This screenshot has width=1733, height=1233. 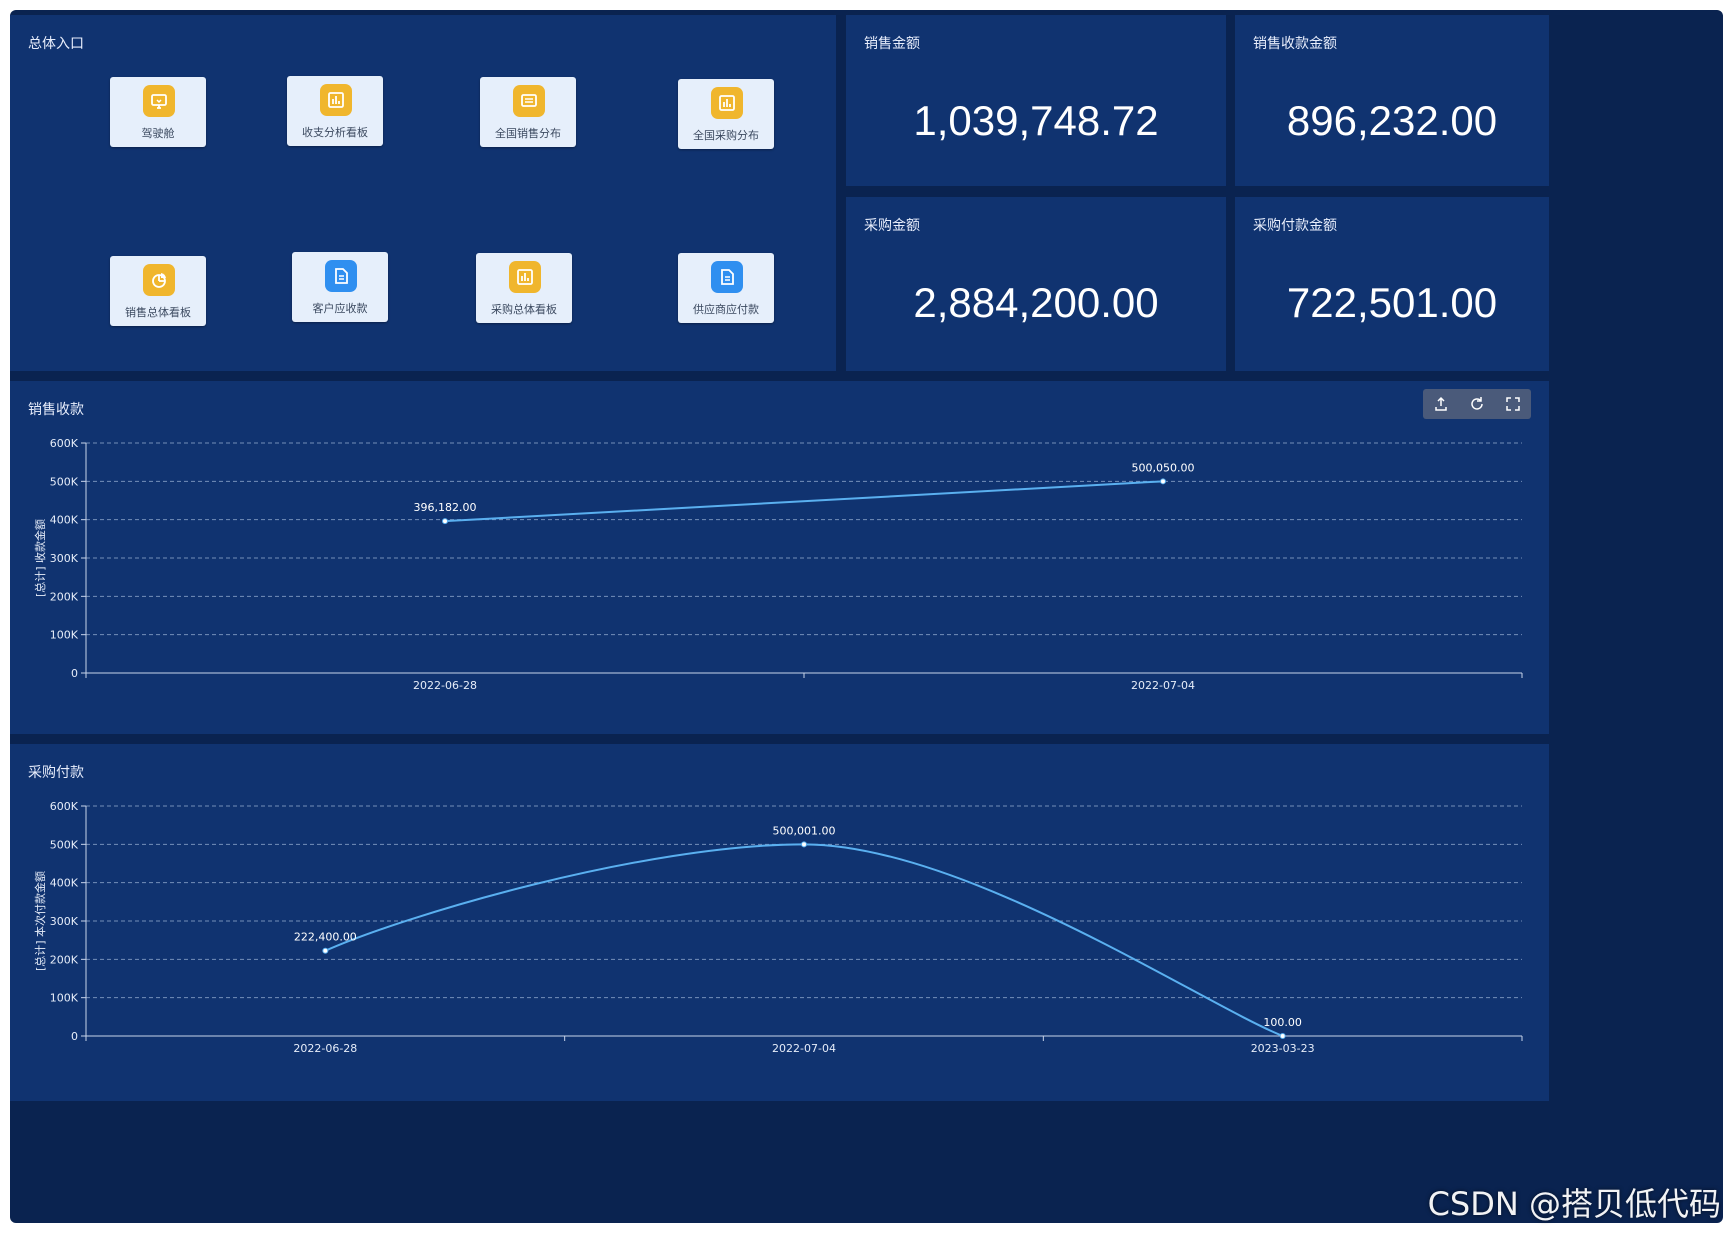 What do you see at coordinates (1036, 302) in the screenshot?
I see `kpi-value: 2,884,200.00` at bounding box center [1036, 302].